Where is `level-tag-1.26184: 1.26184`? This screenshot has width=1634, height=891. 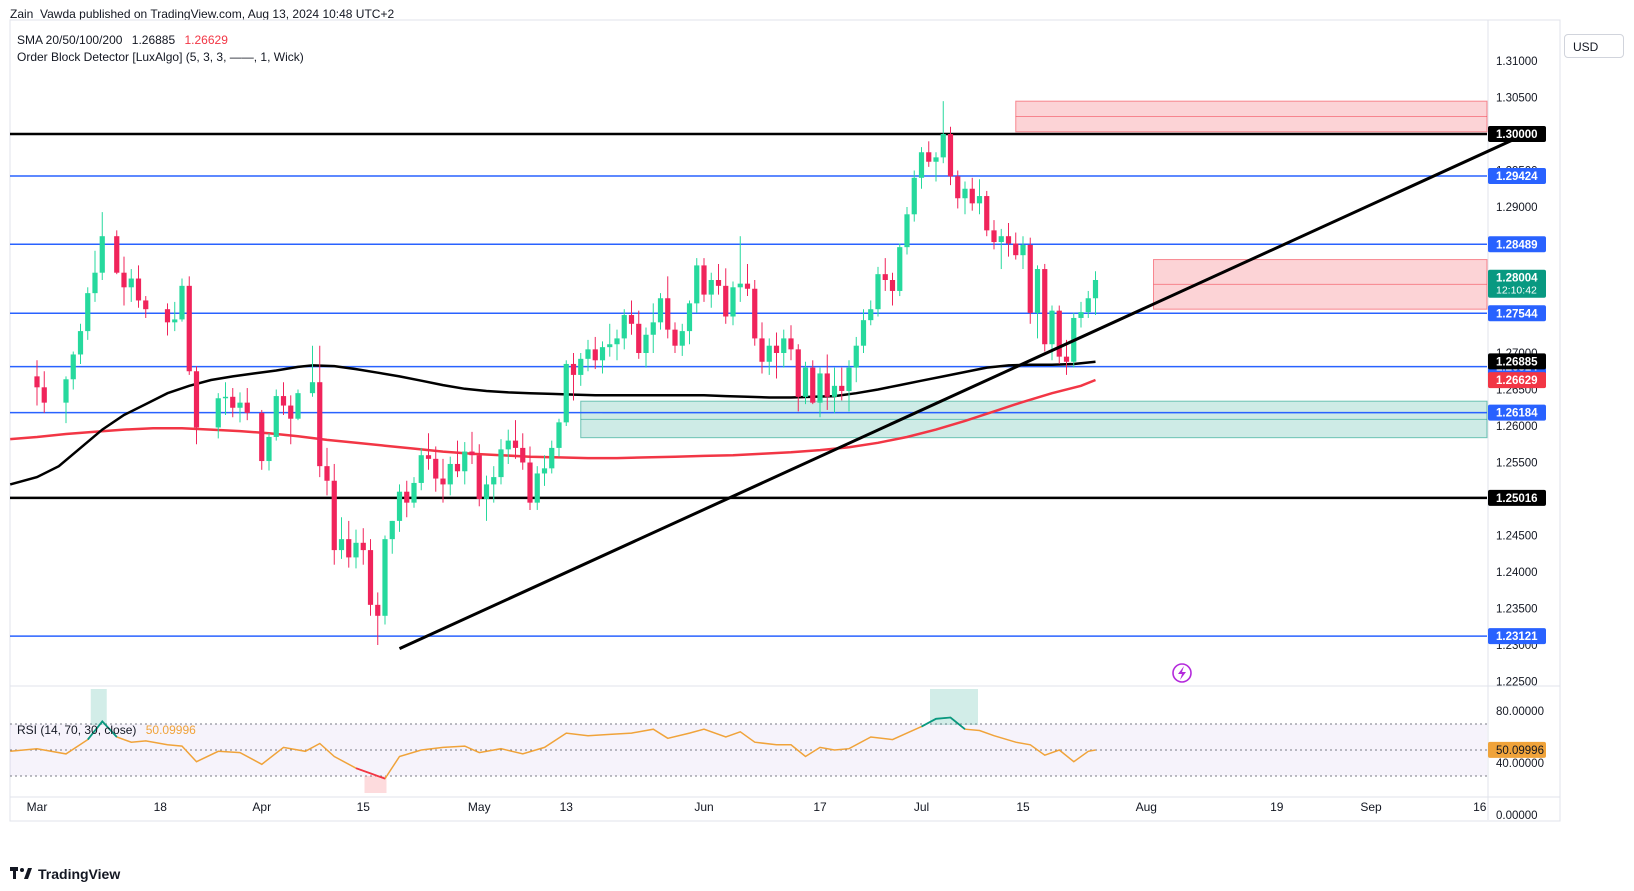 level-tag-1.26184: 1.26184 is located at coordinates (1517, 412).